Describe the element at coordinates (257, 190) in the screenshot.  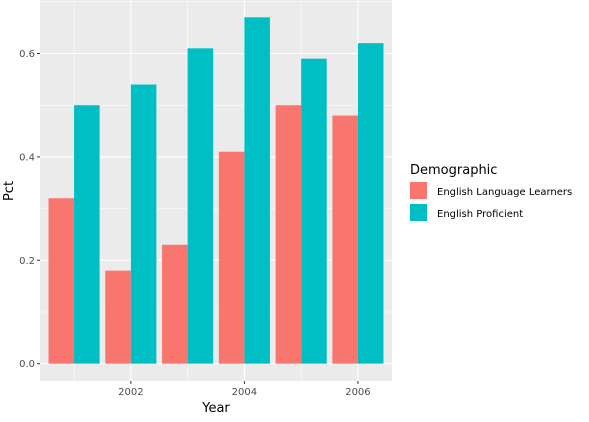
I see `bar-english-proficient-2004` at that location.